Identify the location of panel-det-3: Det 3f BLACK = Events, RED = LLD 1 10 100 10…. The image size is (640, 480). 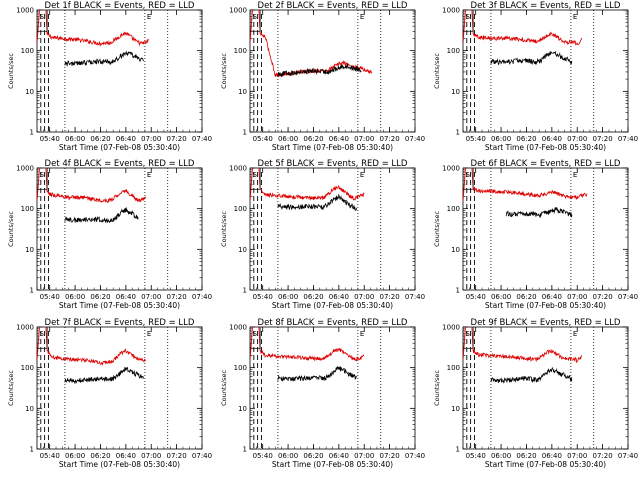
(535, 76).